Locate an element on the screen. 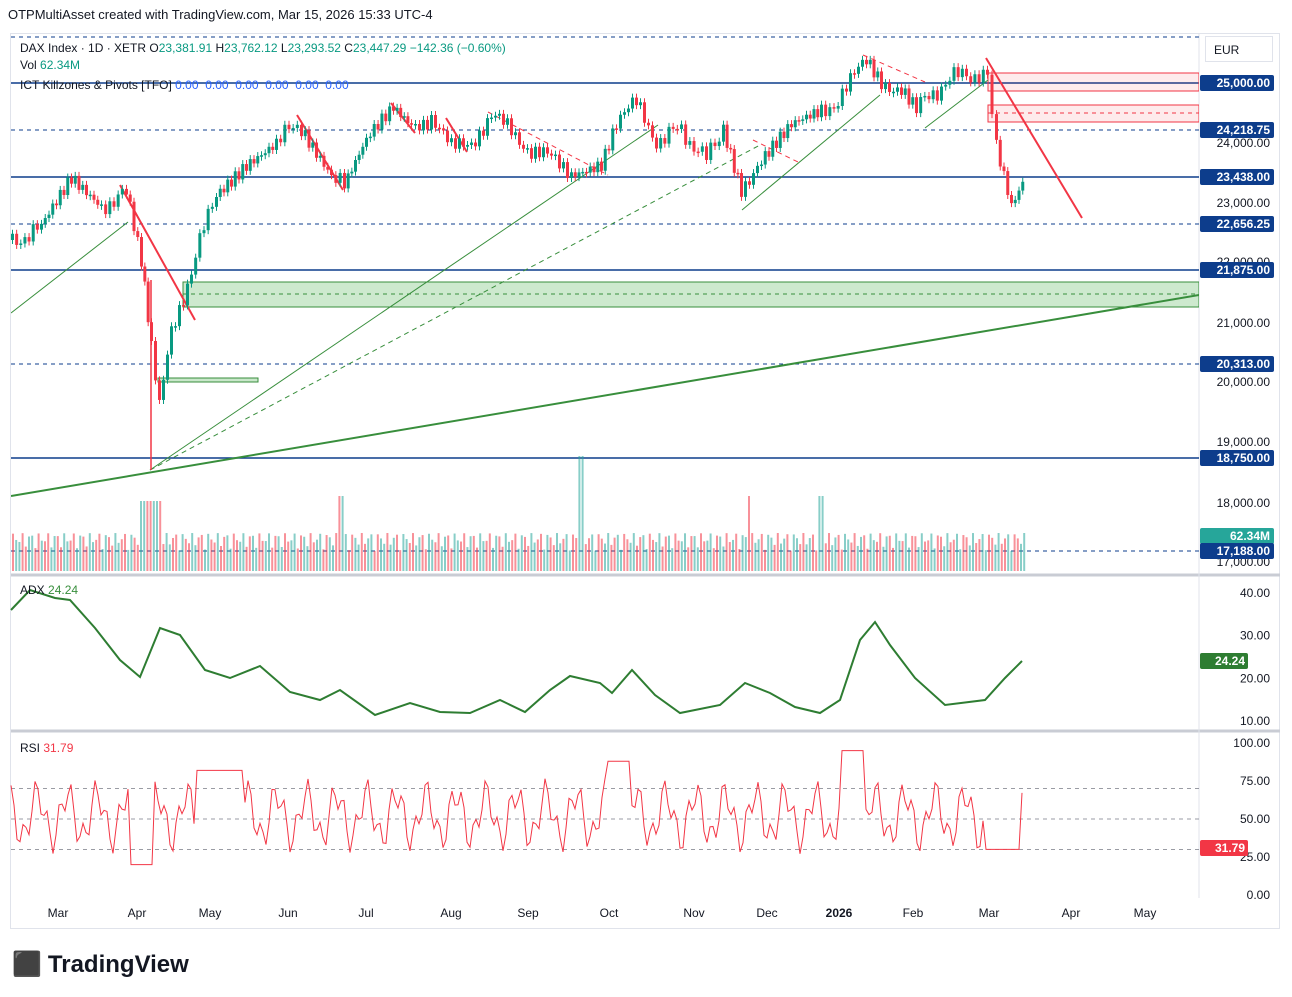 This screenshot has height=997, width=1292. adx-tag-label: 24.24 is located at coordinates (1230, 661).